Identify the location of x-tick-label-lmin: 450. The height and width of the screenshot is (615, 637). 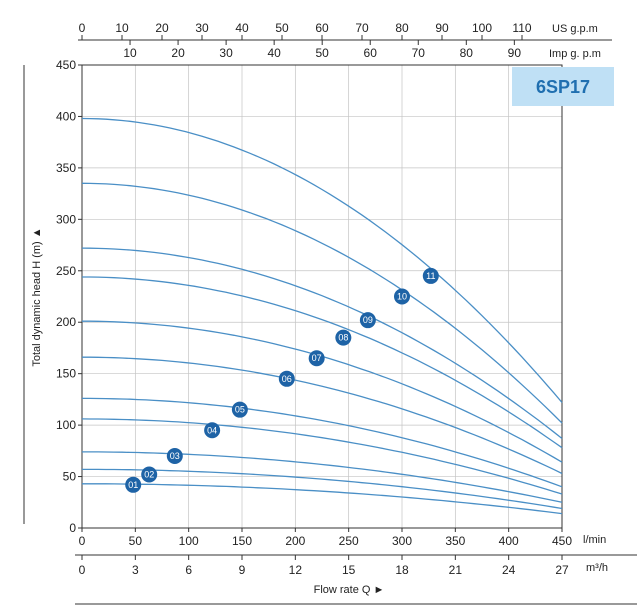
(562, 541).